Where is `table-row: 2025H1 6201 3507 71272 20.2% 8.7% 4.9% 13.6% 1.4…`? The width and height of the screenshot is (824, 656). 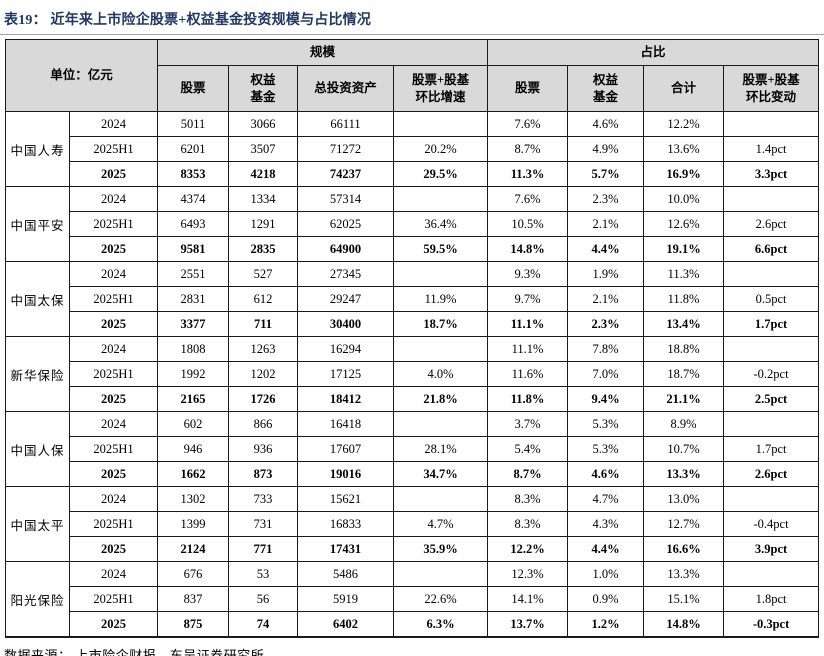
table-row: 2025H1 6201 3507 71272 20.2% 8.7% 4.9% 13.6% 1.4… is located at coordinates (413, 149).